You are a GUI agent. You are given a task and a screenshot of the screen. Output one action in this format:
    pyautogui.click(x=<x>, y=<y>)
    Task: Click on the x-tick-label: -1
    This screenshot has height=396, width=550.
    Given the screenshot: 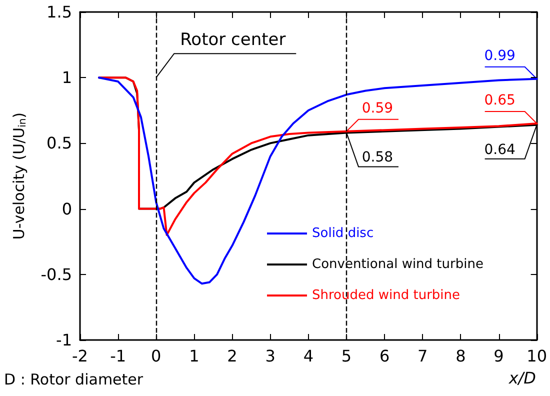 What is the action you would take?
    pyautogui.click(x=118, y=356)
    